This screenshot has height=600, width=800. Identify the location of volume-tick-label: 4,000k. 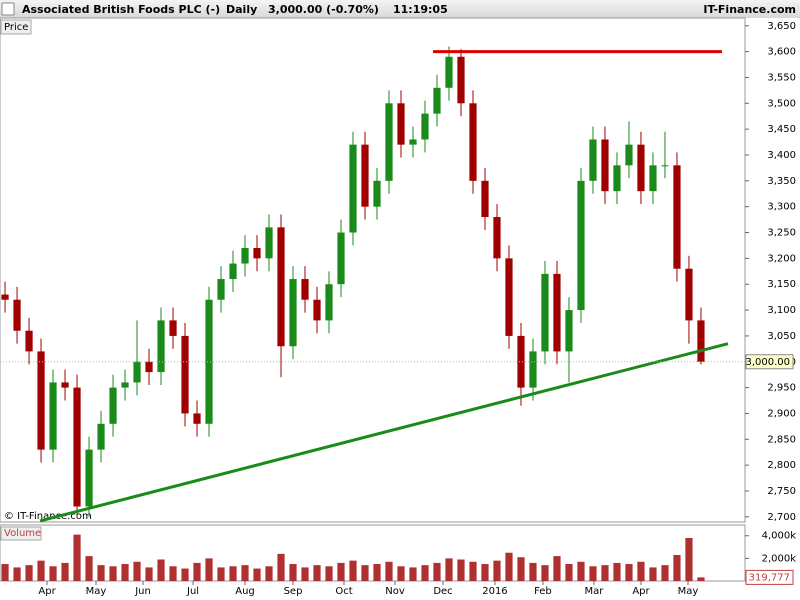
(779, 536).